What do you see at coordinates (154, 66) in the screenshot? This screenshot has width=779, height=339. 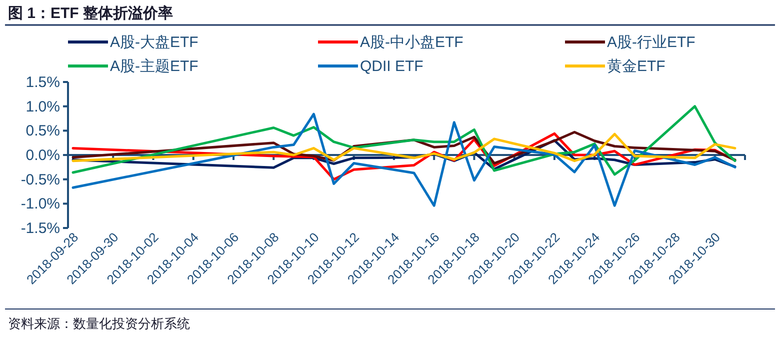 I see `legend-label: A股-主题ETF` at bounding box center [154, 66].